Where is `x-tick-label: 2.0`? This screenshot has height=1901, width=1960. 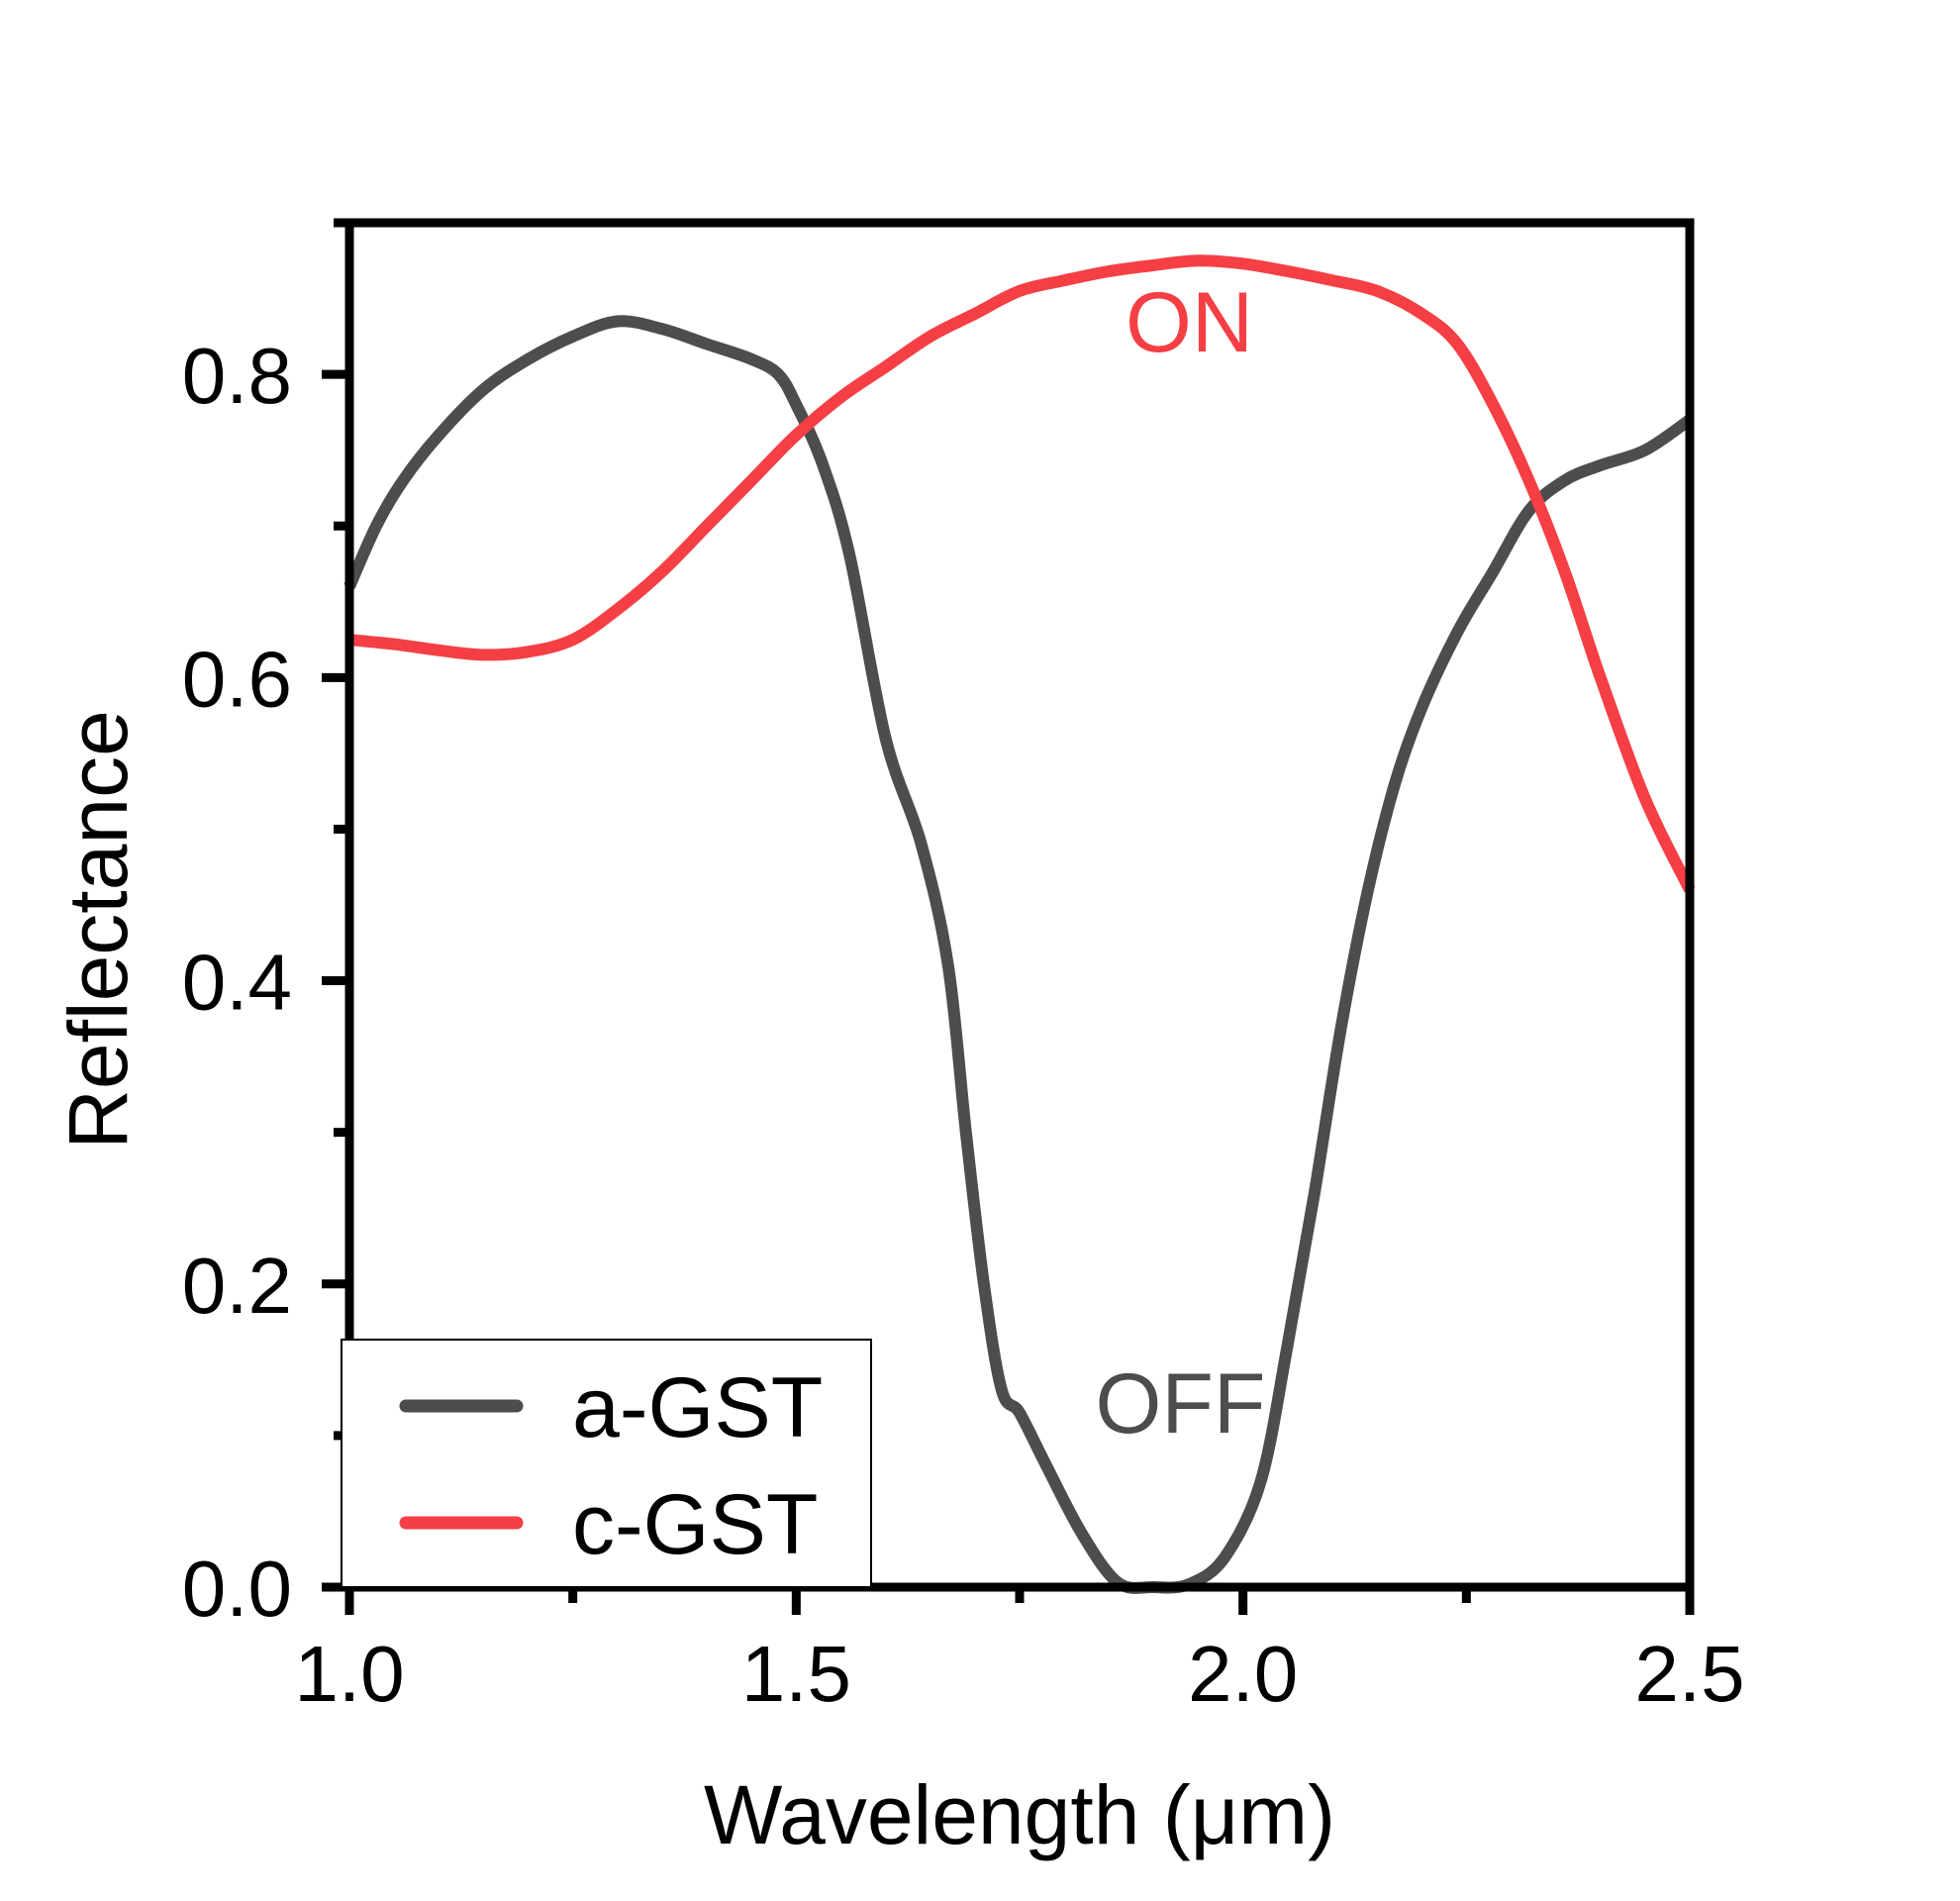 x-tick-label: 2.0 is located at coordinates (1243, 1674).